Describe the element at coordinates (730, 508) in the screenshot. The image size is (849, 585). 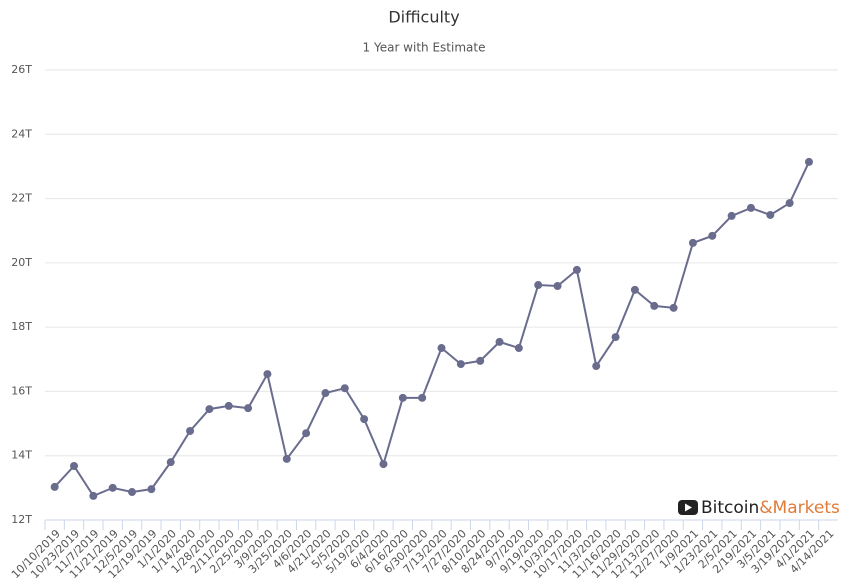
I see `watermark-part: Bitcoin` at that location.